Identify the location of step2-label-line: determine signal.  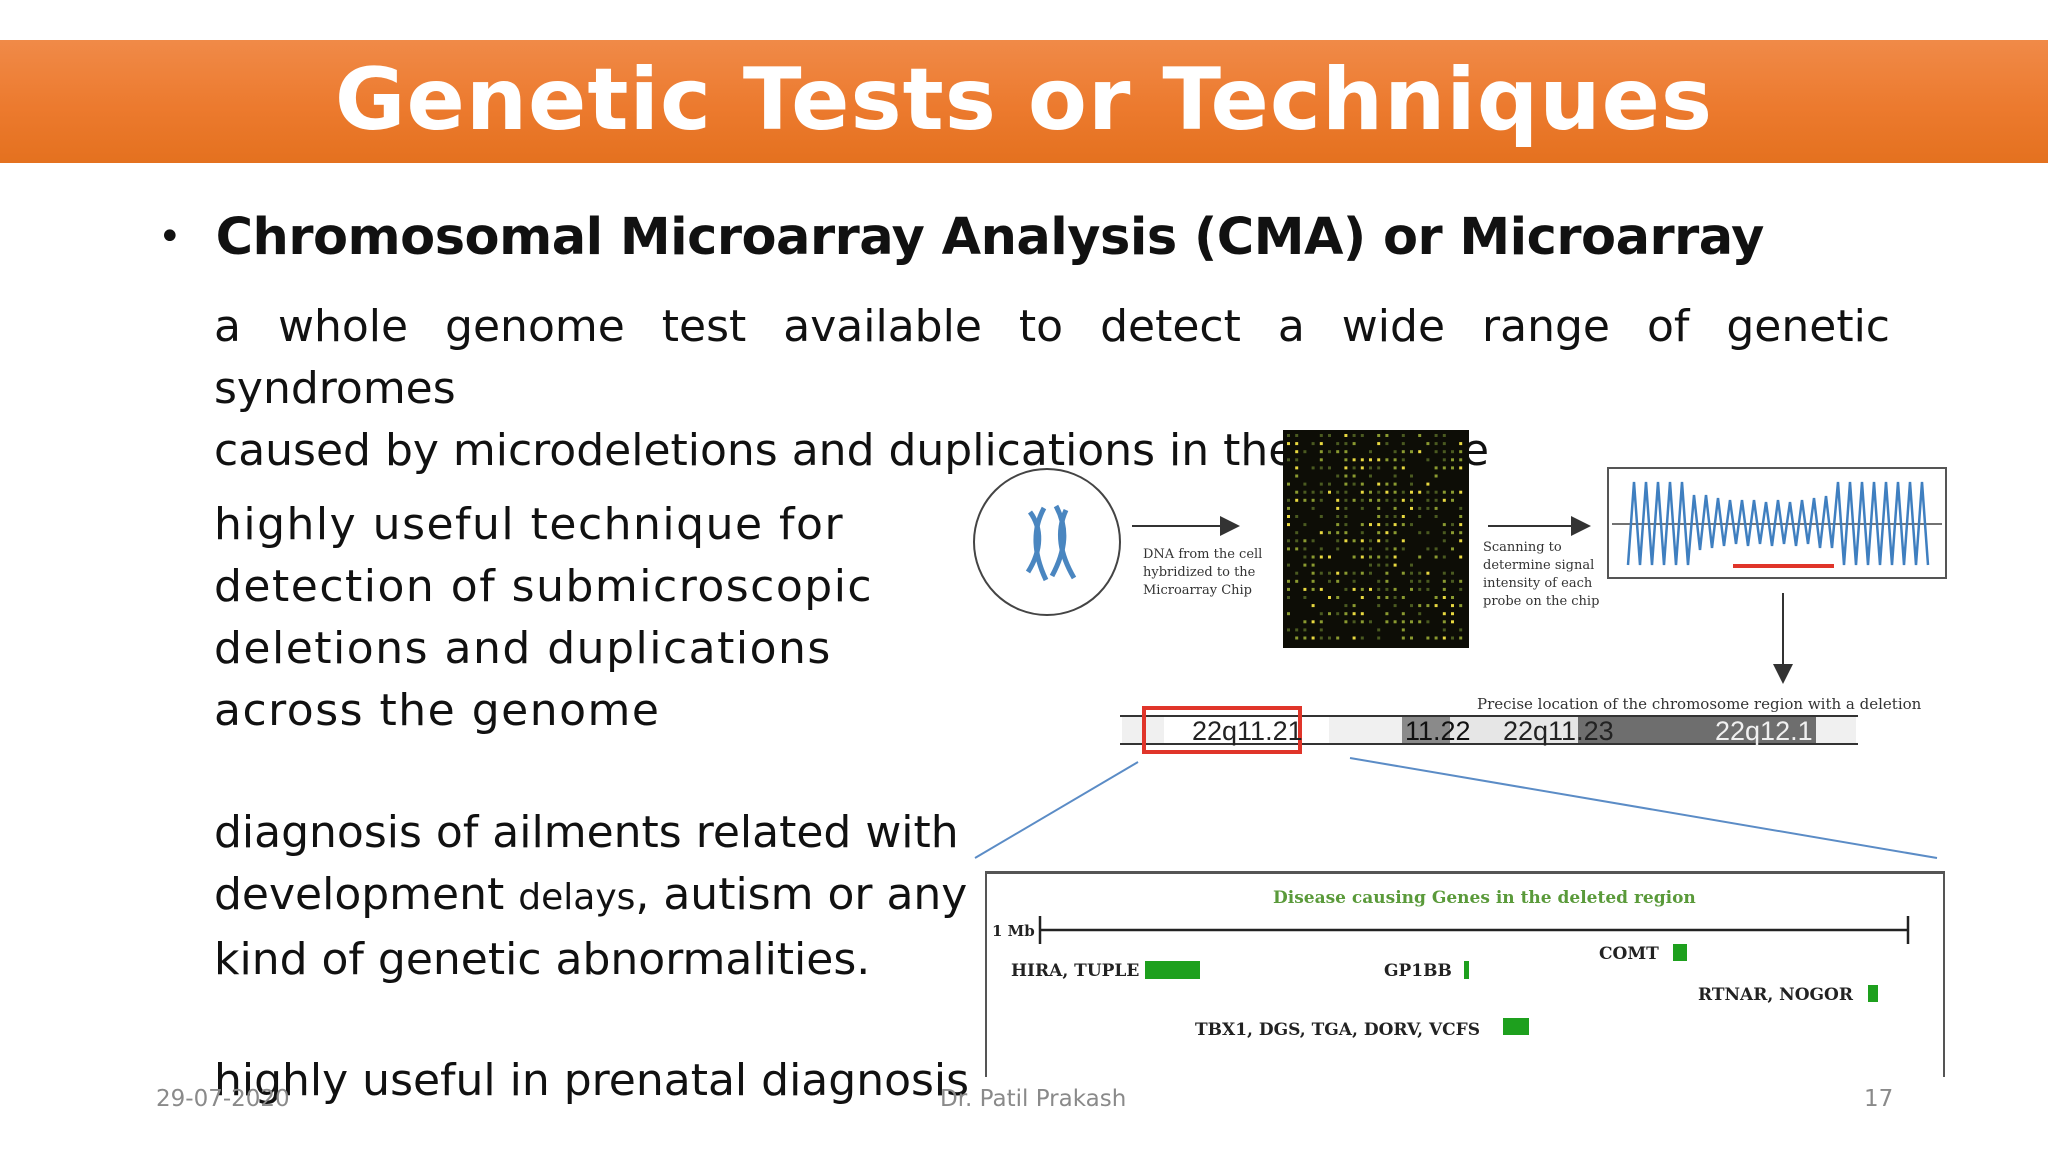
(1538, 565).